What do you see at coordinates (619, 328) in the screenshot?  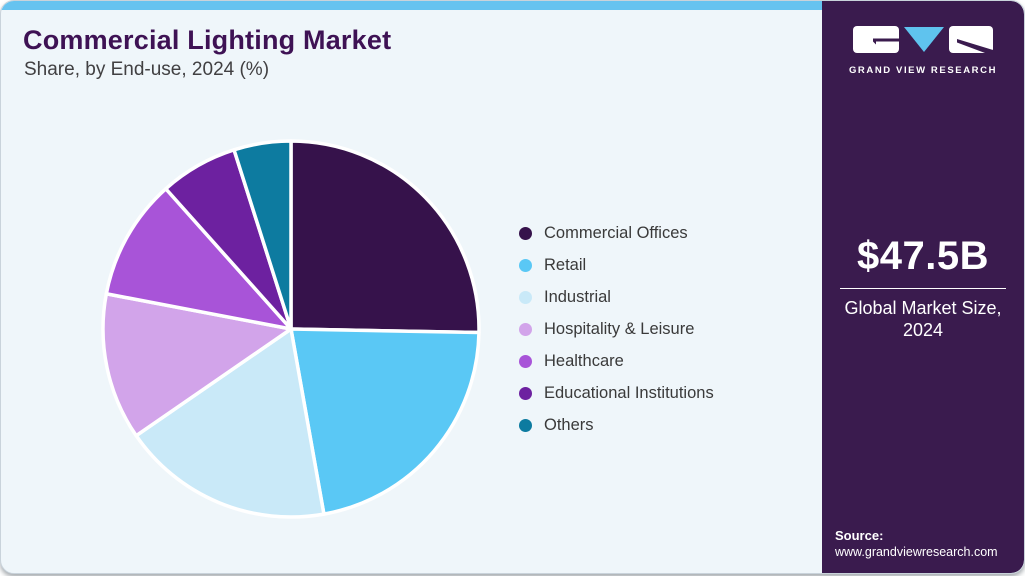 I see `legend-label: Hospitality & Leisure` at bounding box center [619, 328].